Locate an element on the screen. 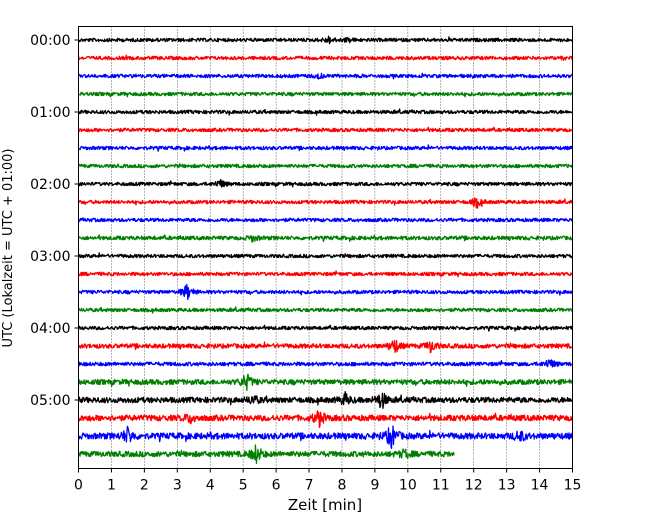  x-tick-label: 3 is located at coordinates (177, 486).